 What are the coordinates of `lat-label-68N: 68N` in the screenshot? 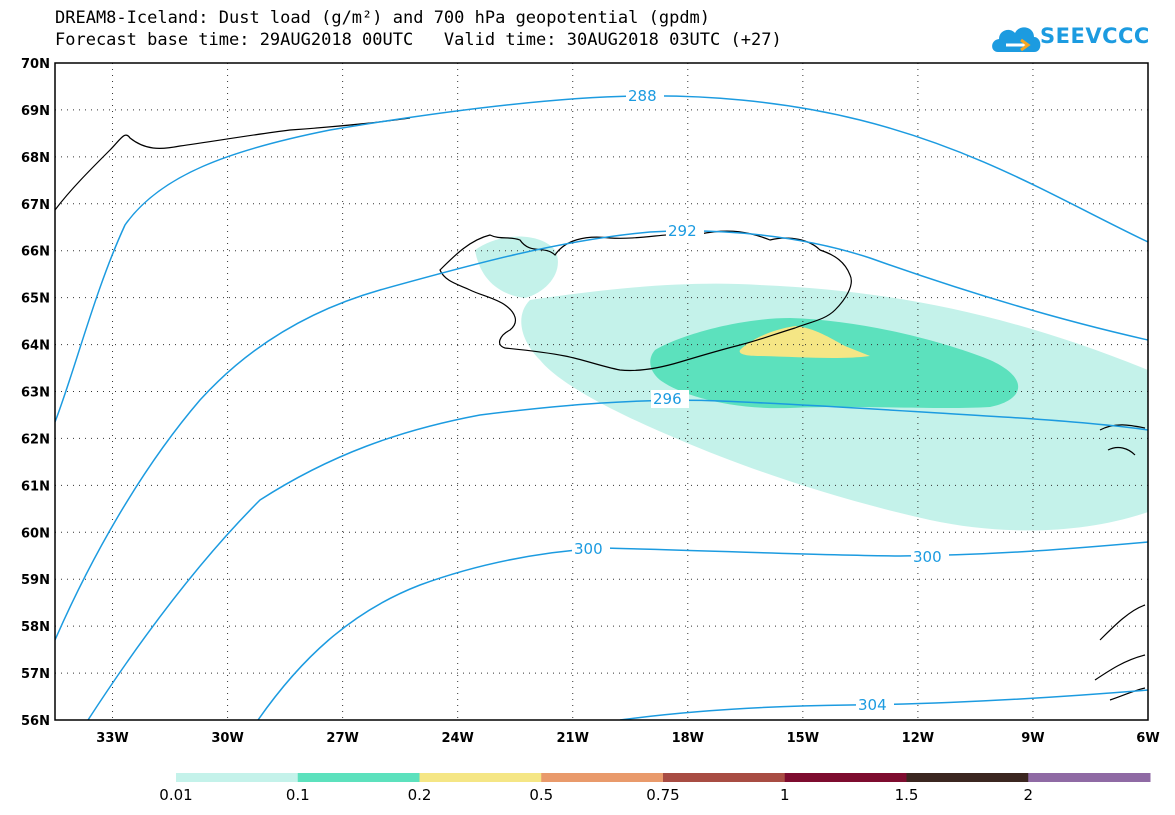 It's located at (35, 158).